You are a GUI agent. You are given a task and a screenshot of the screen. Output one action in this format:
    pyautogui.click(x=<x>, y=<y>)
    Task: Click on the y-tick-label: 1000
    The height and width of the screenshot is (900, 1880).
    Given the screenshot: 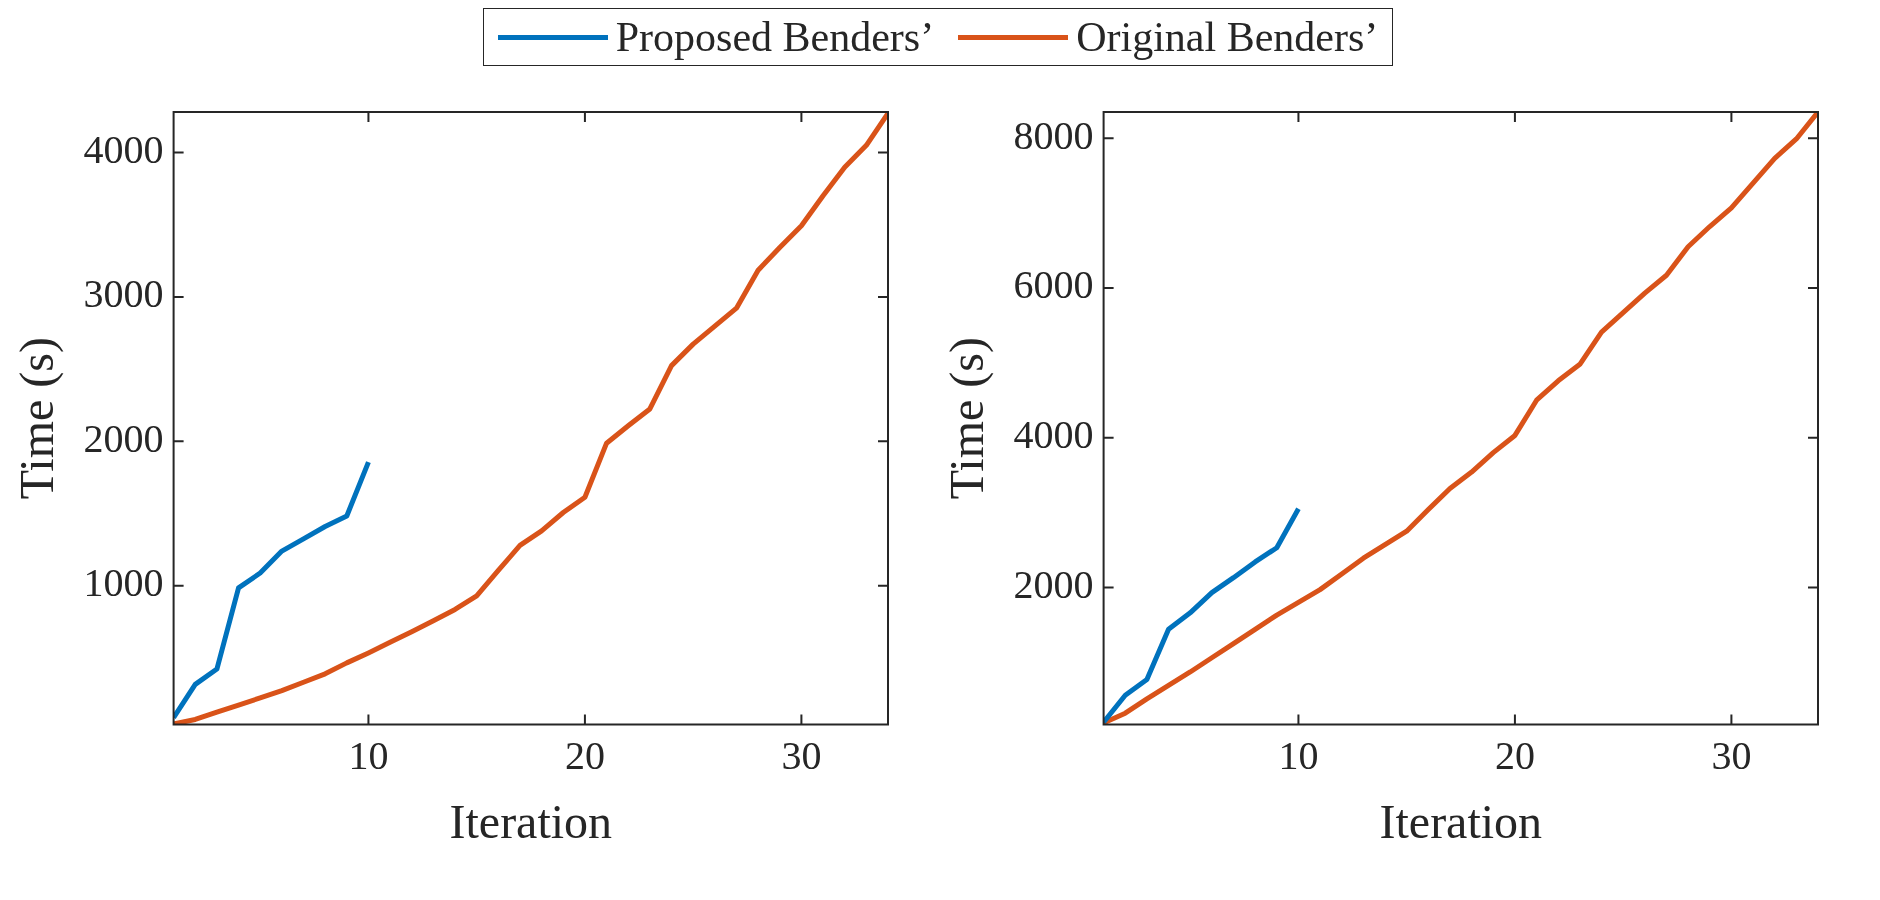 What is the action you would take?
    pyautogui.click(x=123, y=583)
    